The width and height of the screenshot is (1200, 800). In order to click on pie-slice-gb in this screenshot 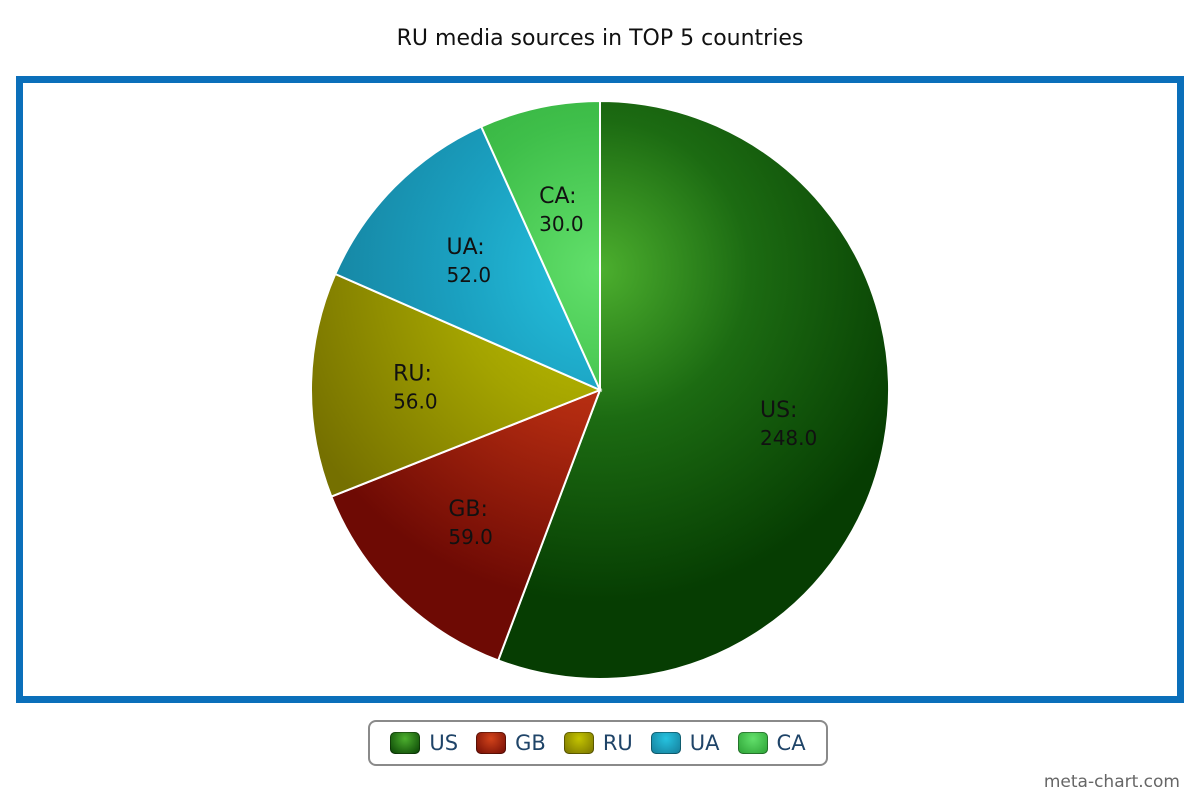, I will do `click(466, 525)`.